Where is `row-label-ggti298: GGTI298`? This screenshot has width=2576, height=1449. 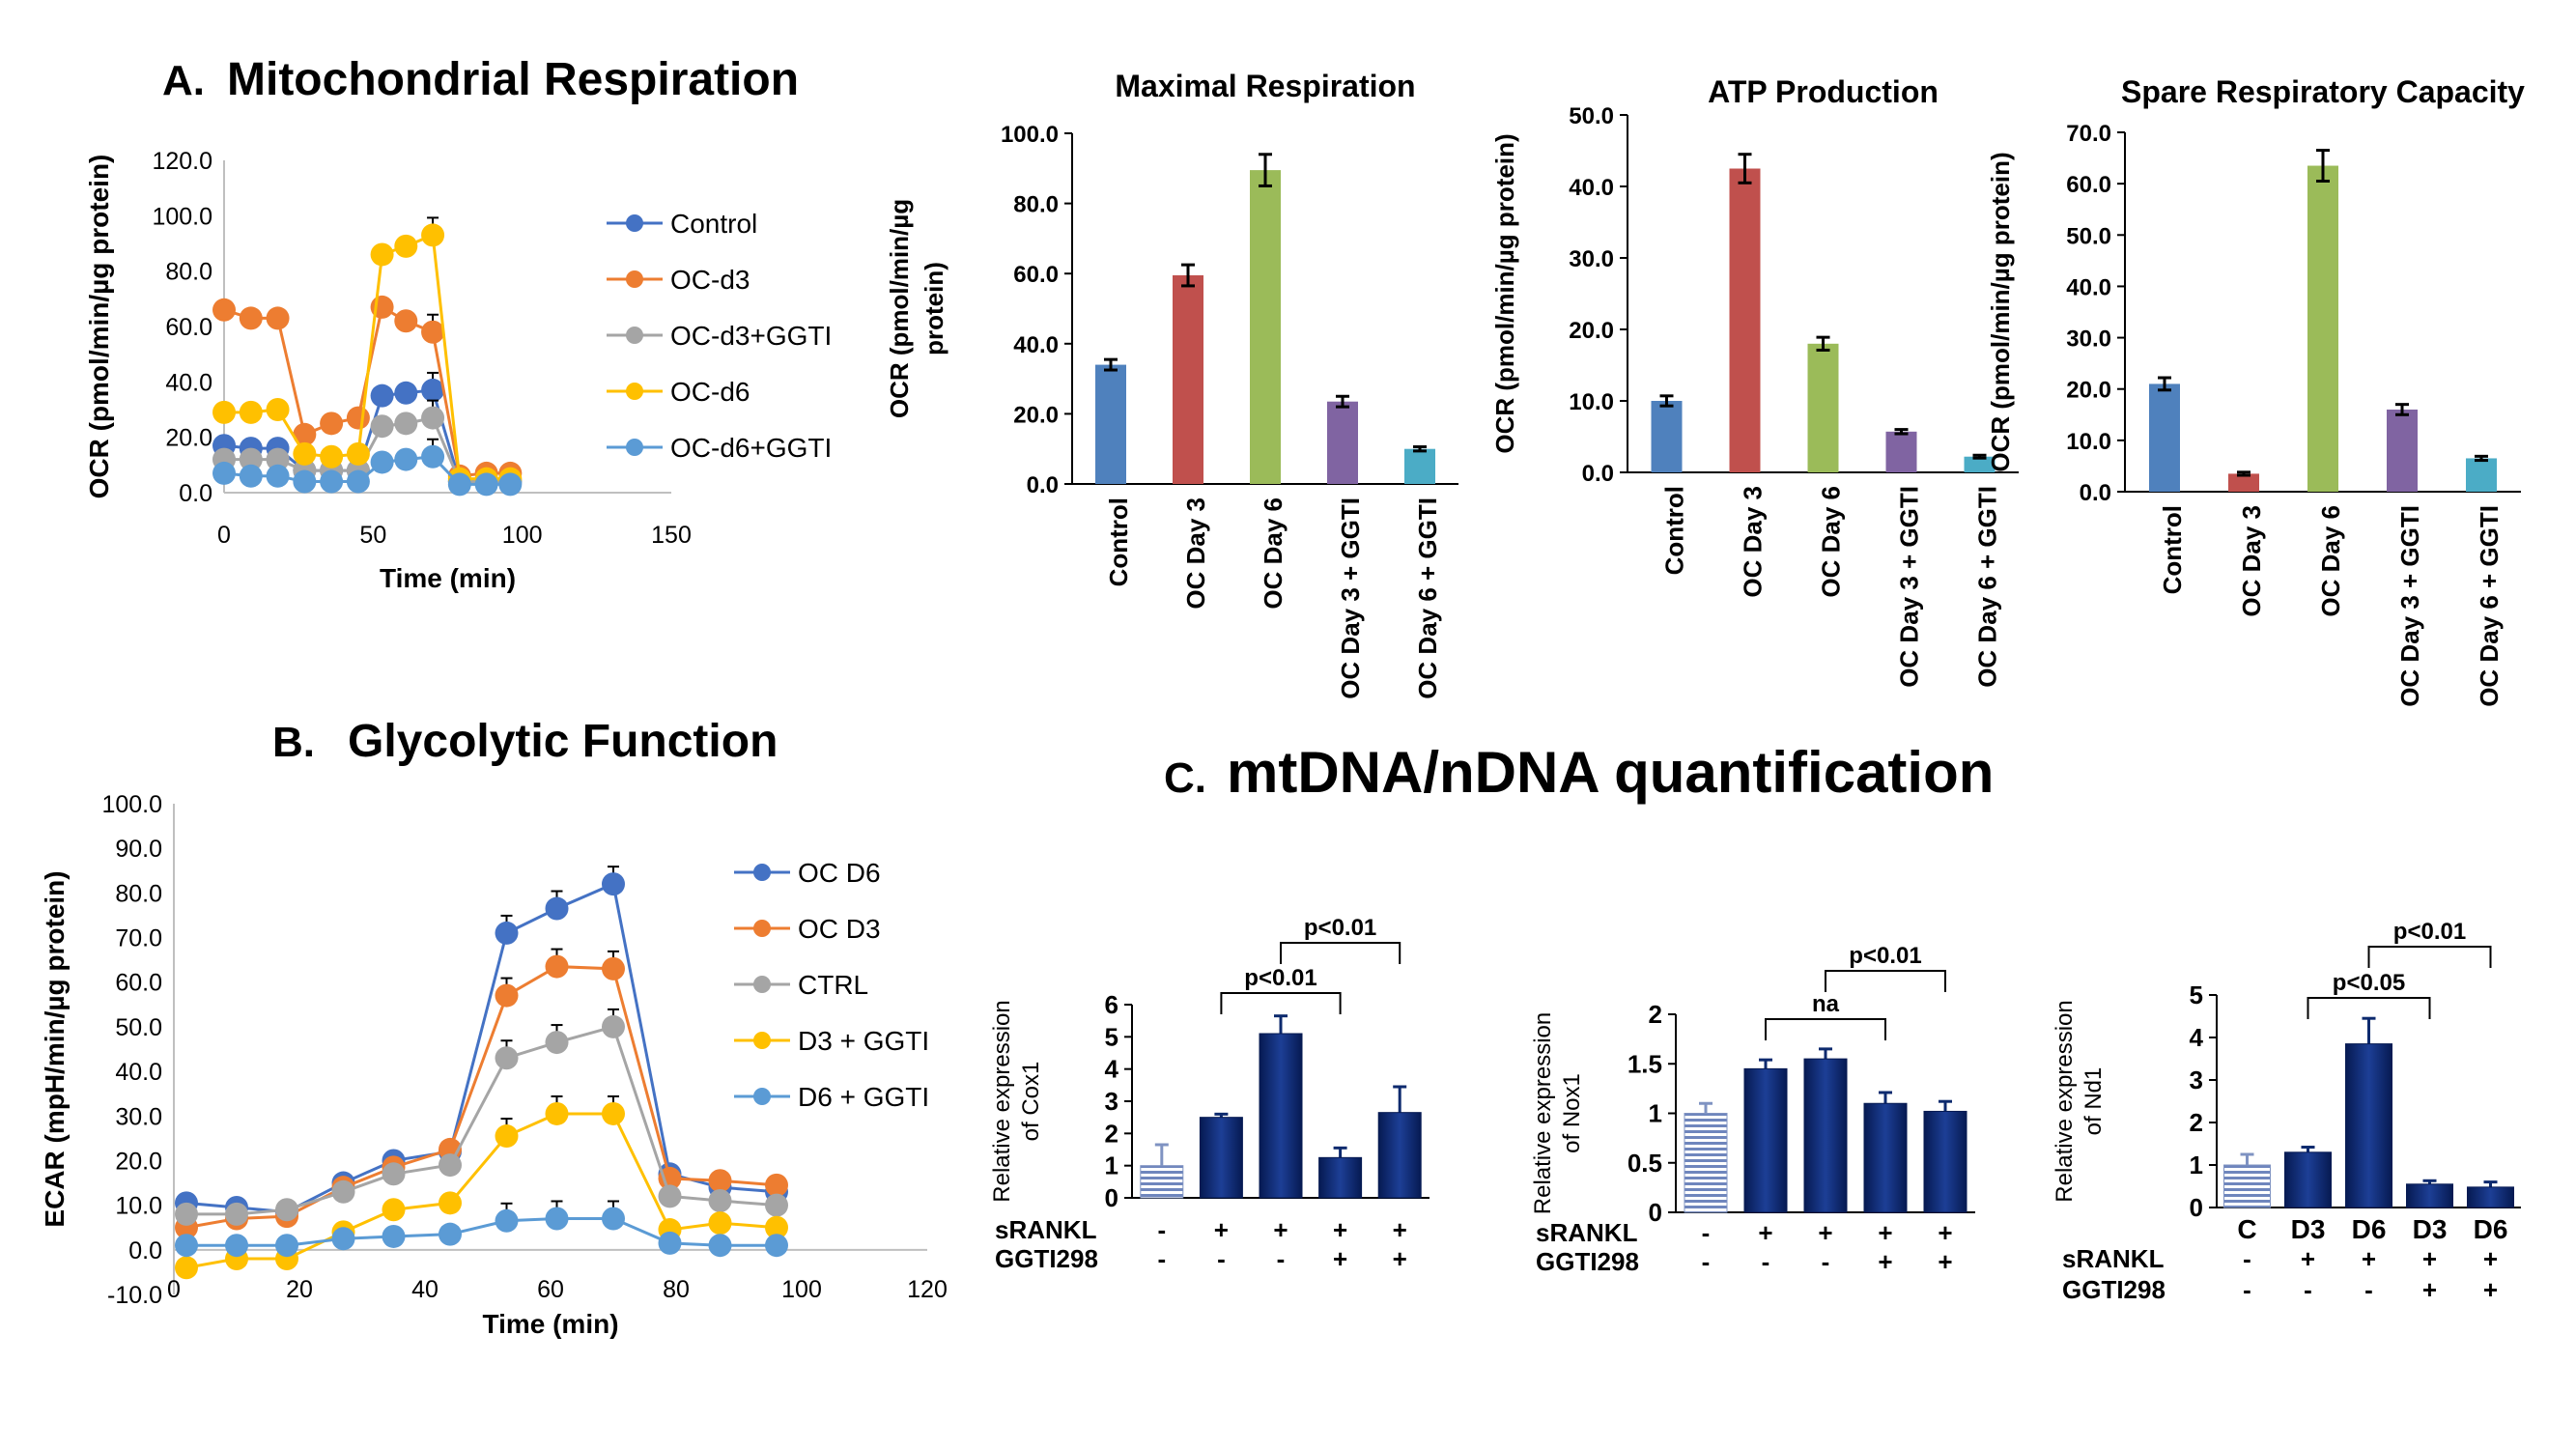 row-label-ggti298: GGTI298 is located at coordinates (2114, 1289).